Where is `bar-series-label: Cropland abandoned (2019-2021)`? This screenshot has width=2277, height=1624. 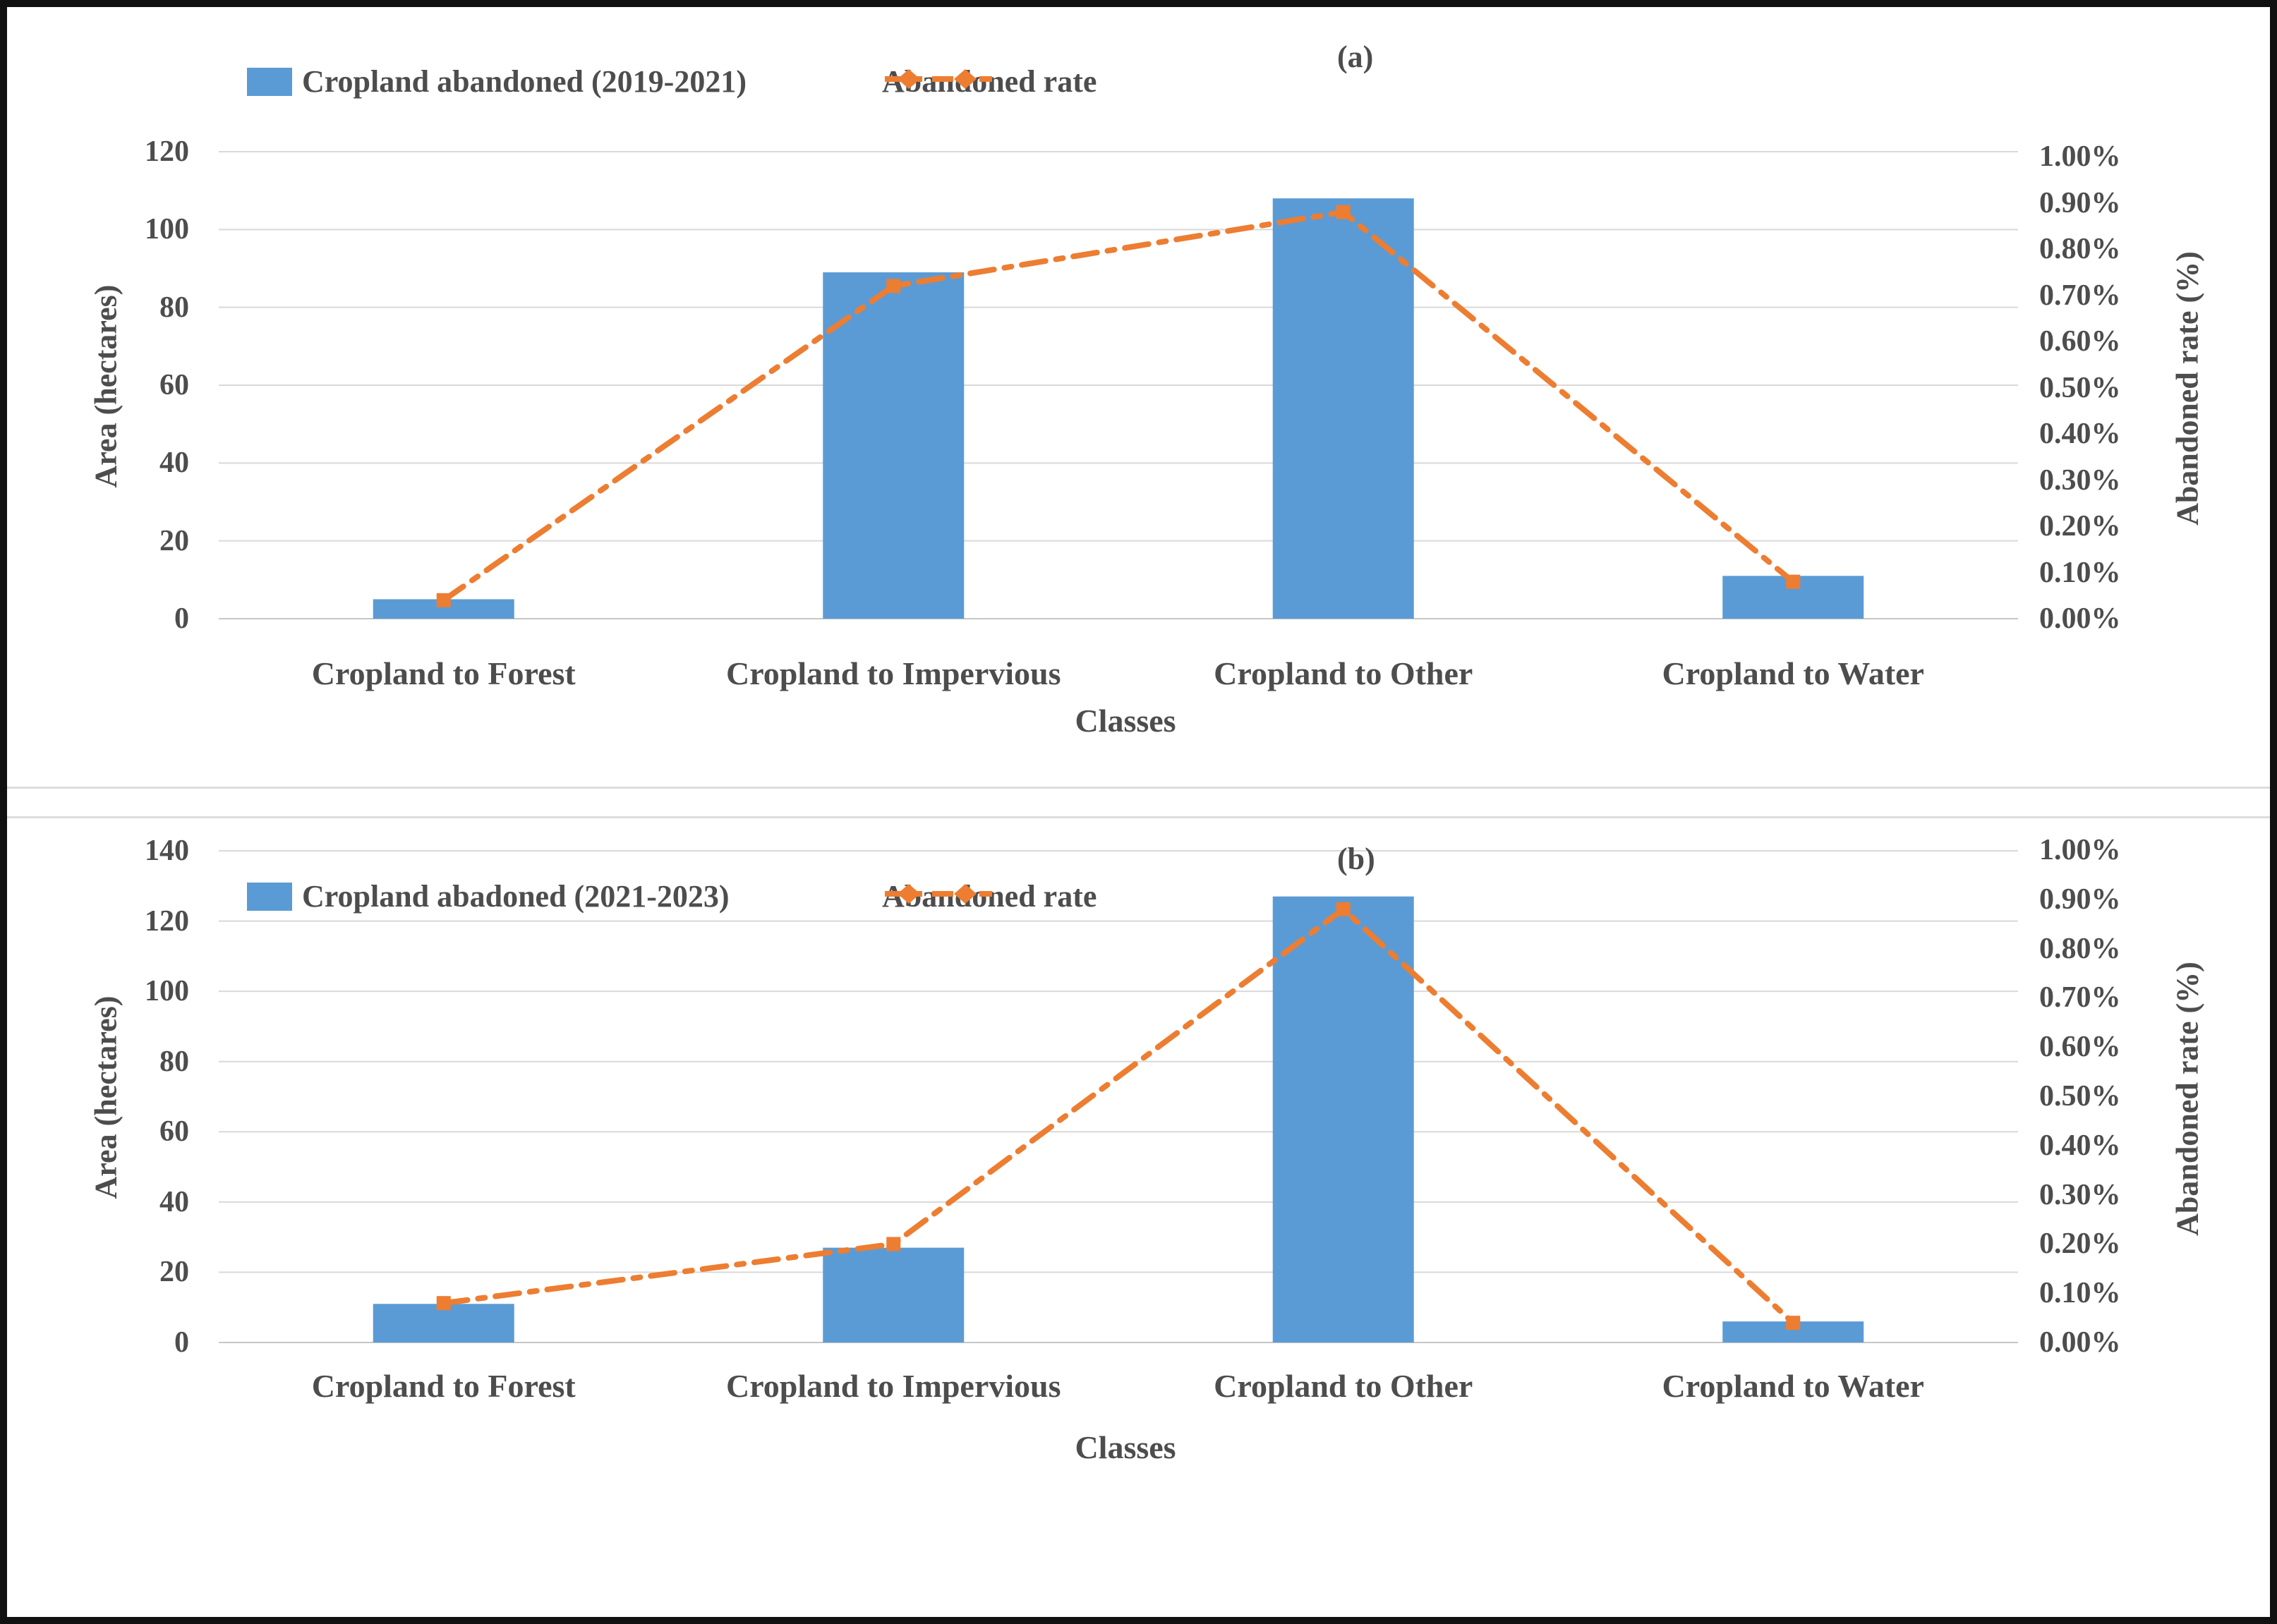 bar-series-label: Cropland abandoned (2019-2021) is located at coordinates (524, 81).